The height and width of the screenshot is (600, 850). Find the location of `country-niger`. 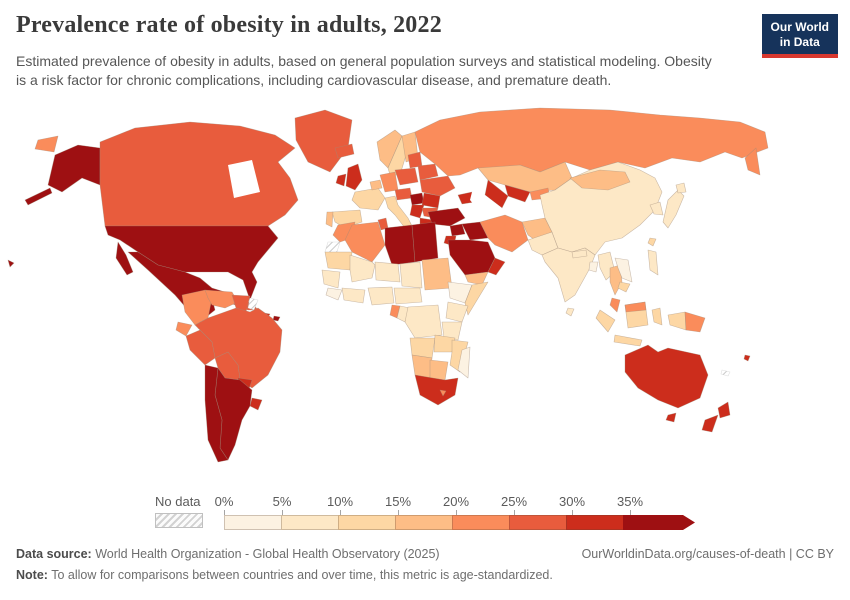

country-niger is located at coordinates (387, 272).